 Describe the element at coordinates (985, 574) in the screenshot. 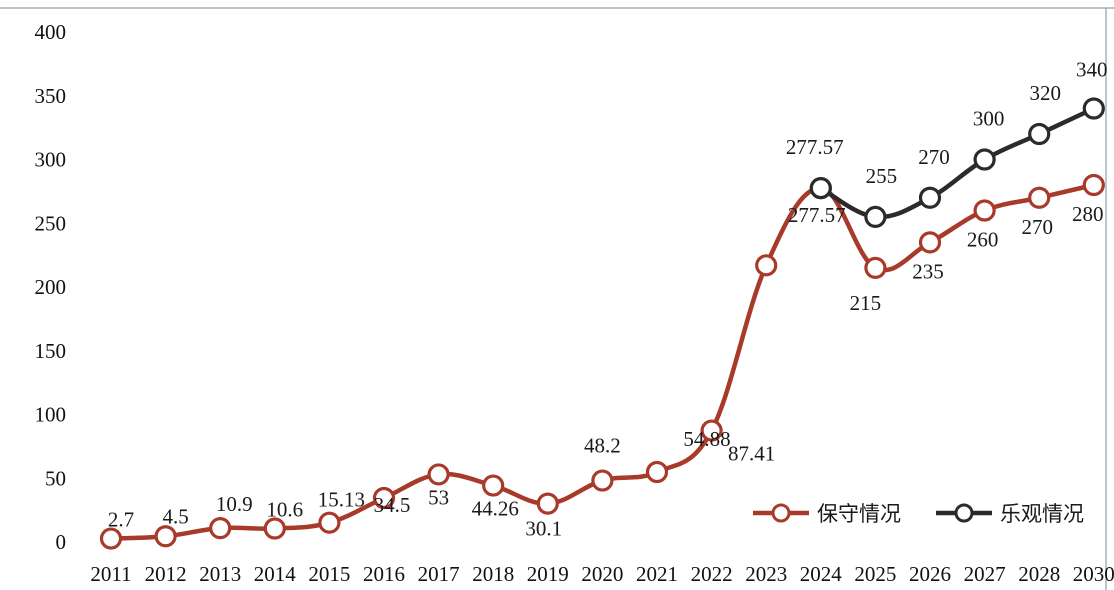

I see `x-tick-label: 2027` at that location.